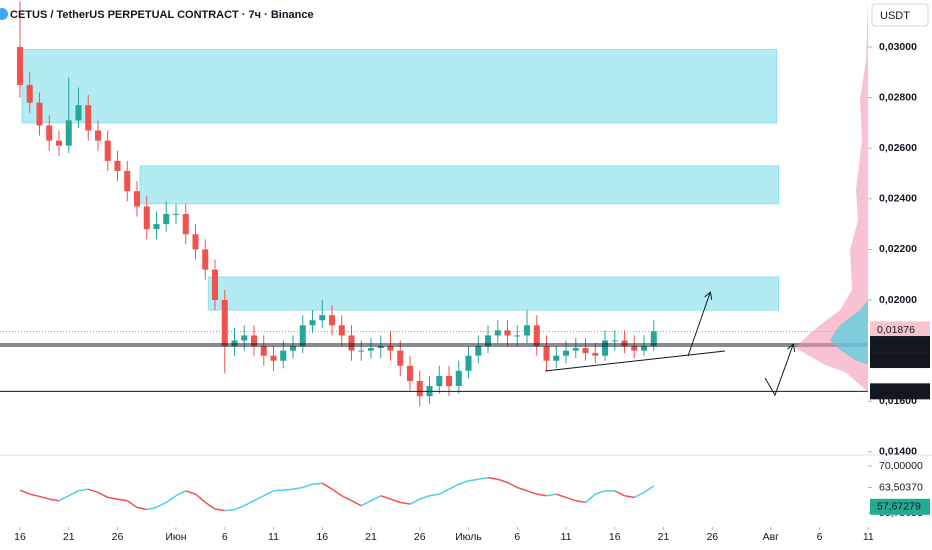 The width and height of the screenshot is (932, 550). Describe the element at coordinates (900, 15) in the screenshot. I see `currency-button` at that location.